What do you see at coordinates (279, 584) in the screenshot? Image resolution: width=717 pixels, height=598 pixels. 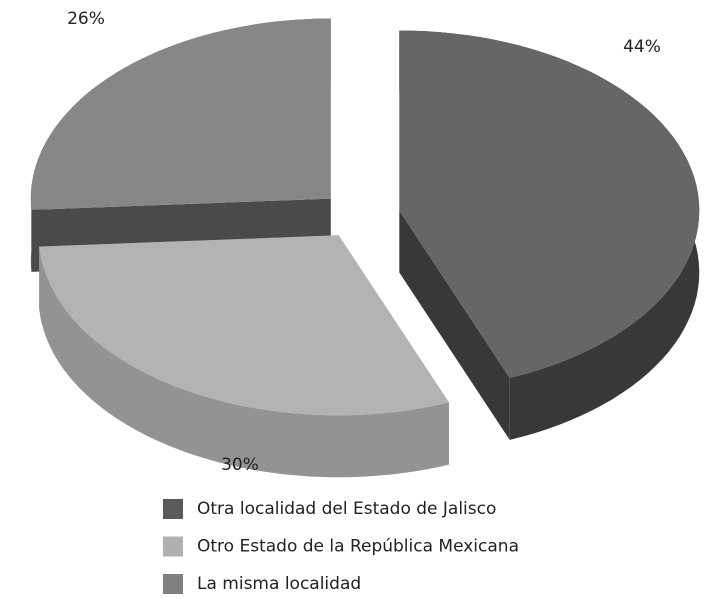 I see `legend-label: La misma localidad` at bounding box center [279, 584].